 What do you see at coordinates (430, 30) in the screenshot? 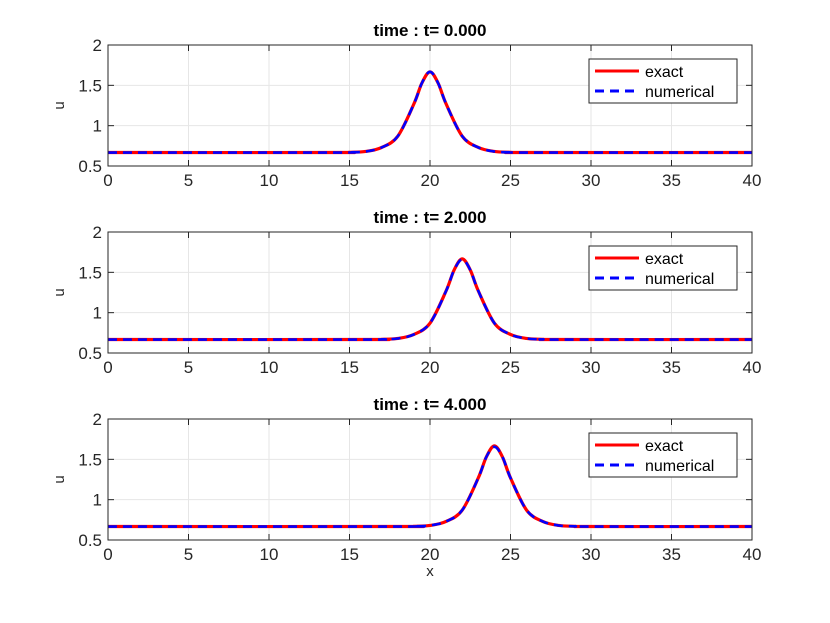
I see `chart-title: time : t= 0.000` at bounding box center [430, 30].